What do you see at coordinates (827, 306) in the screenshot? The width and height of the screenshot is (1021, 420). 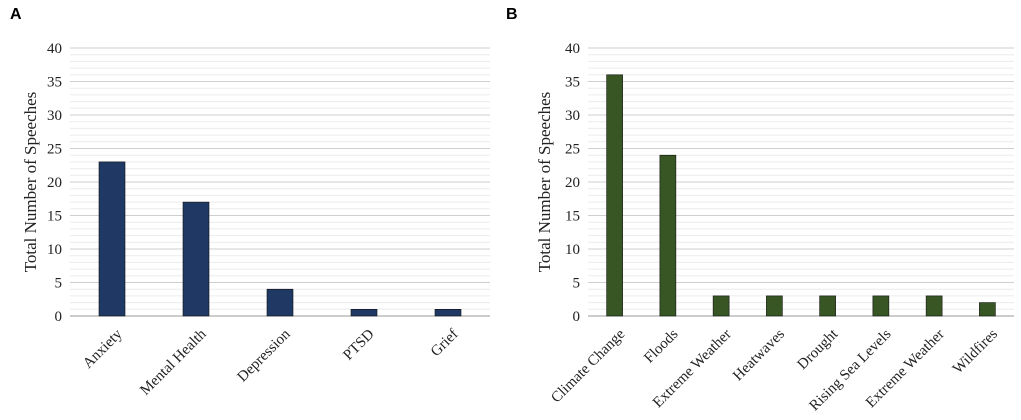 I see `bar-drought` at bounding box center [827, 306].